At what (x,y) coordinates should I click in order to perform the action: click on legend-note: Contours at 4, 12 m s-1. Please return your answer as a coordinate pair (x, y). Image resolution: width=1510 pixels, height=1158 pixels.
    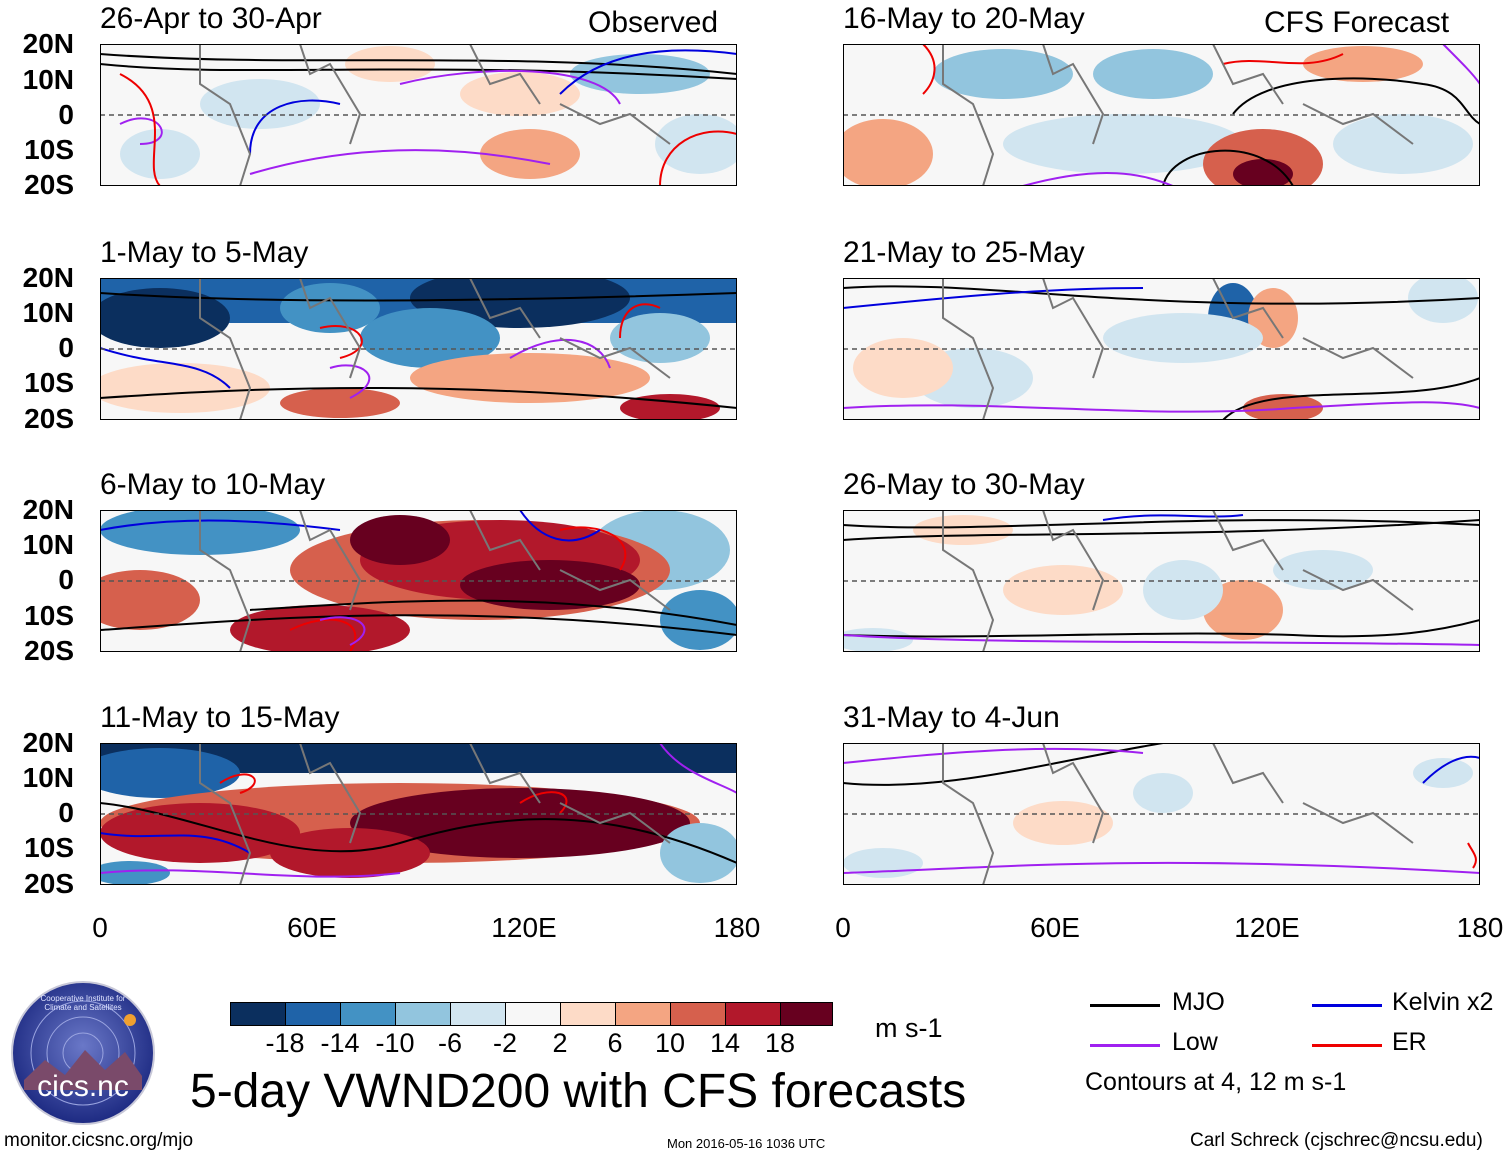
    Looking at the image, I should click on (1216, 1082).